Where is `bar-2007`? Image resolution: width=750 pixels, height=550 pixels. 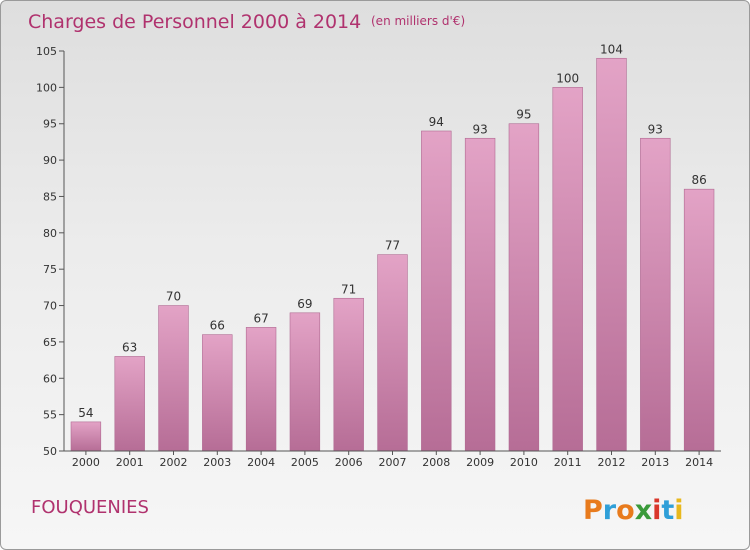 bar-2007 is located at coordinates (392, 353).